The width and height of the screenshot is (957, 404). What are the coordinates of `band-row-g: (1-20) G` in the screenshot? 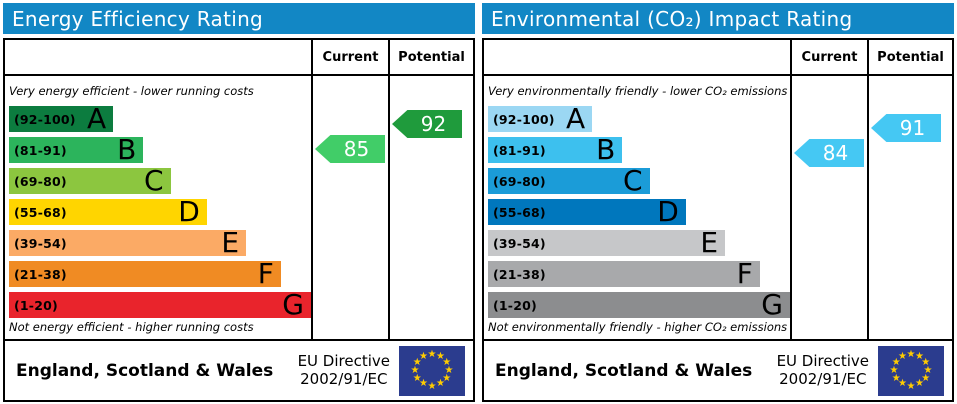 It's located at (639, 304).